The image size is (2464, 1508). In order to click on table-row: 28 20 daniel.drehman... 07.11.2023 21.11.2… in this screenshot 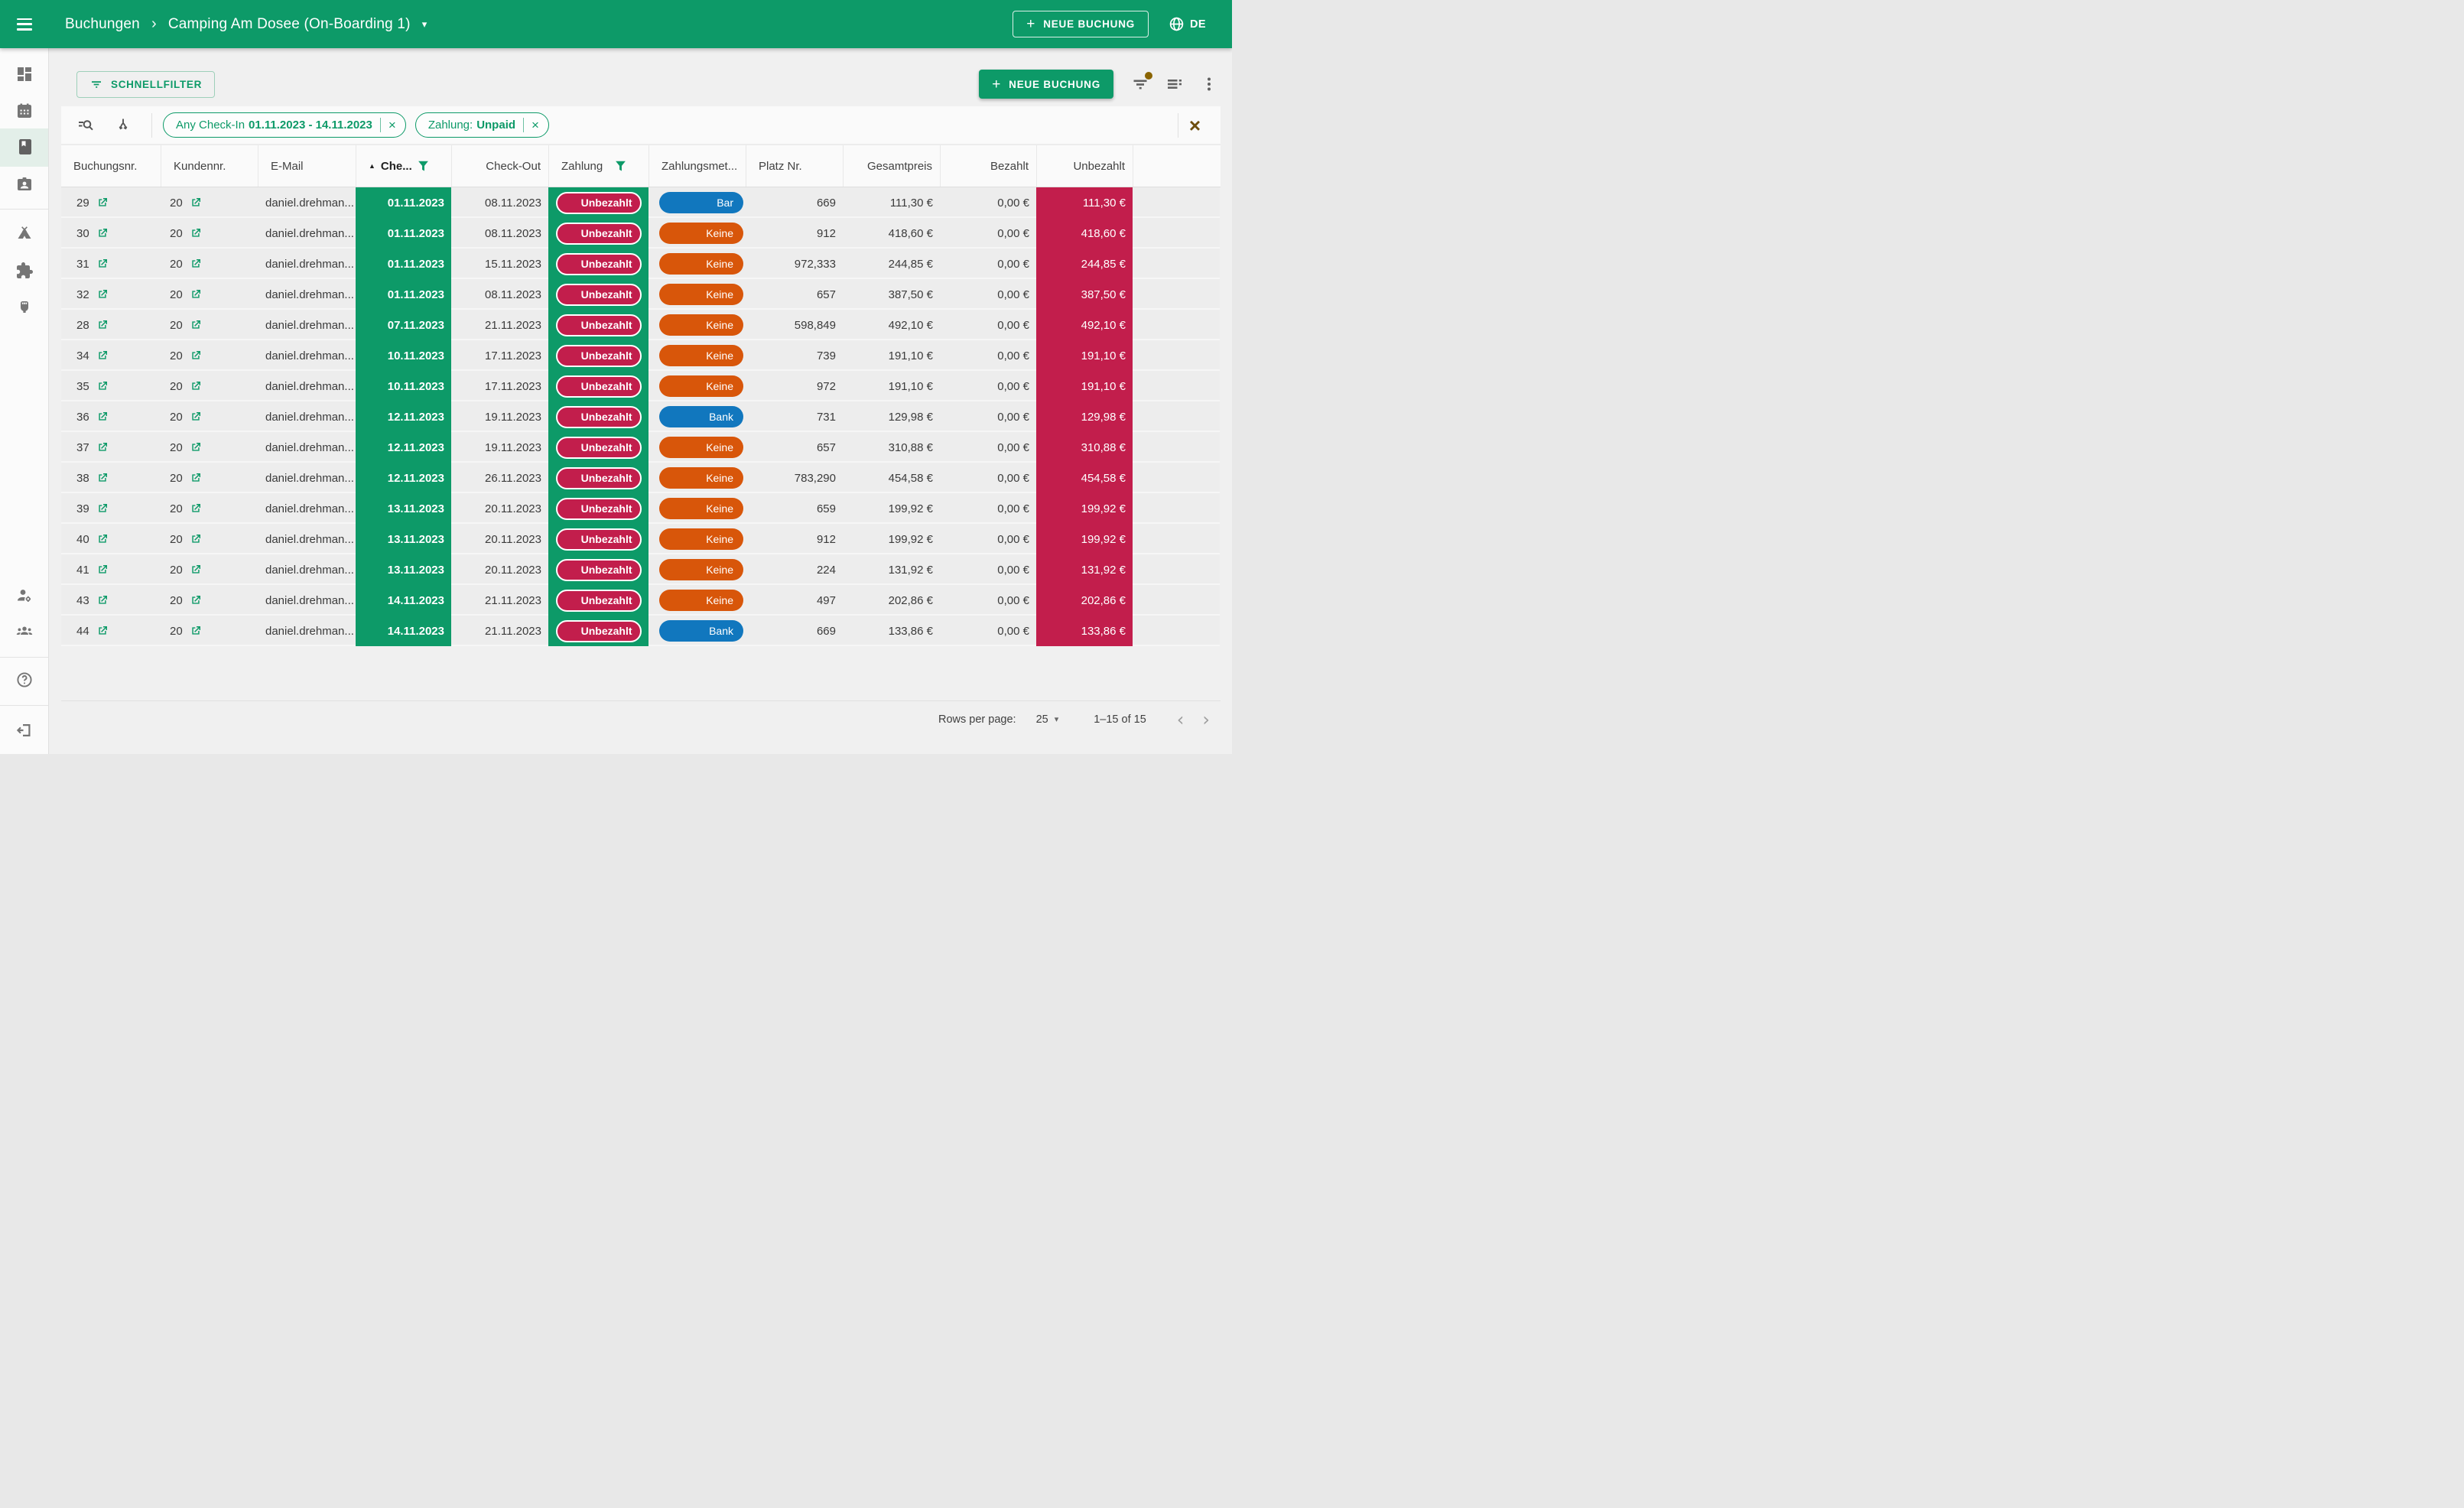, I will do `click(641, 325)`.